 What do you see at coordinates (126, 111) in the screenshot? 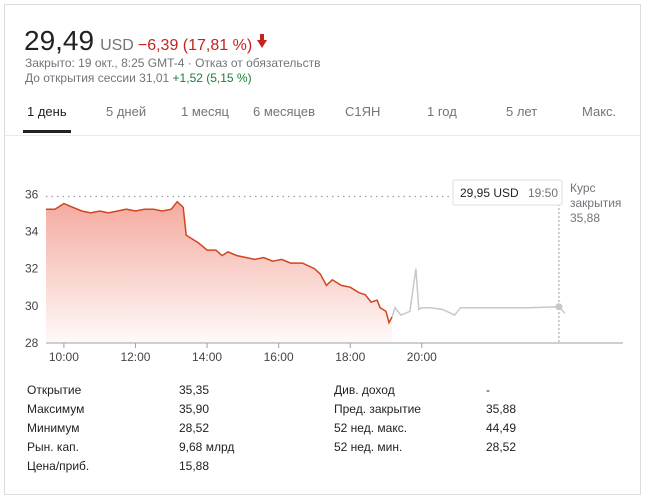
I see `tab-5-days: 5 дней` at bounding box center [126, 111].